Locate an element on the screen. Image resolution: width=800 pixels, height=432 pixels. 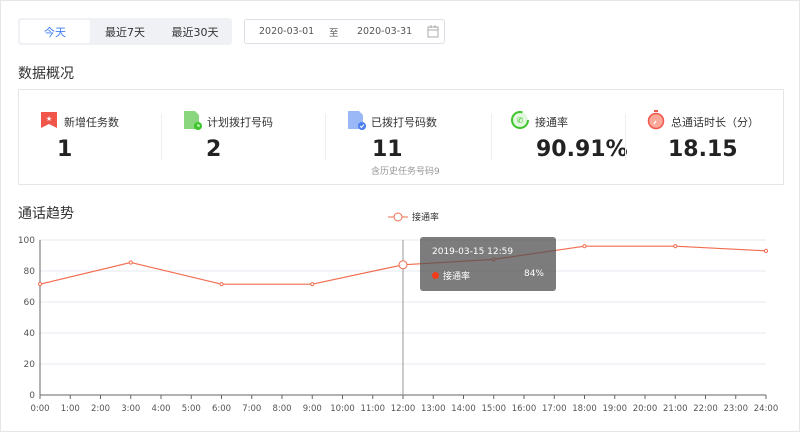
date-range-picker: 2020-03-01 至 2020-03-31 is located at coordinates (344, 31).